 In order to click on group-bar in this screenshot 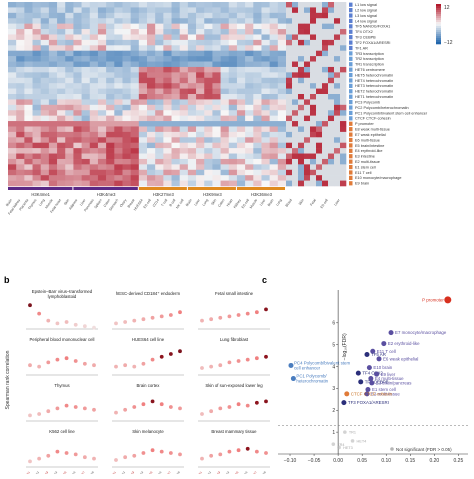, I will do `click(260, 188)`.